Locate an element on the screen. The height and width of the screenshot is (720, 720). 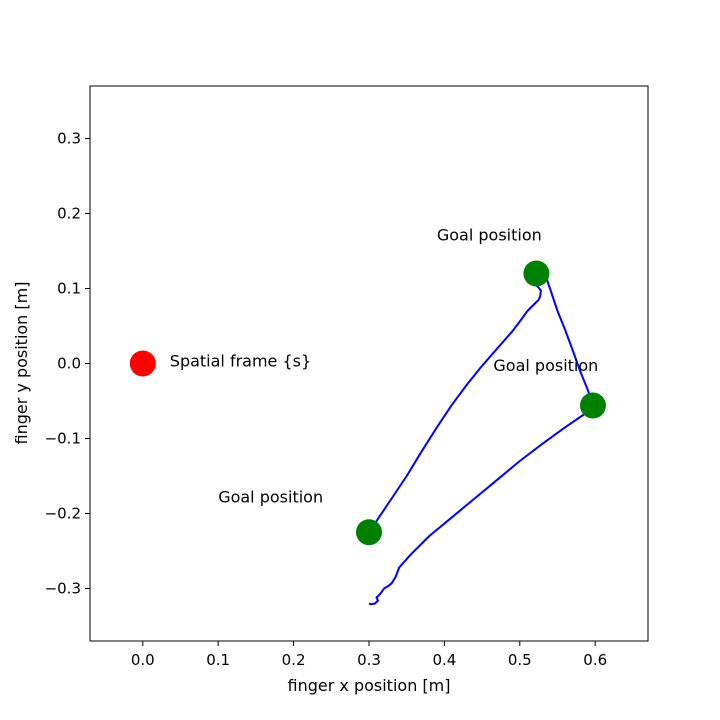
x-tick-label: 0.1 is located at coordinates (218, 660).